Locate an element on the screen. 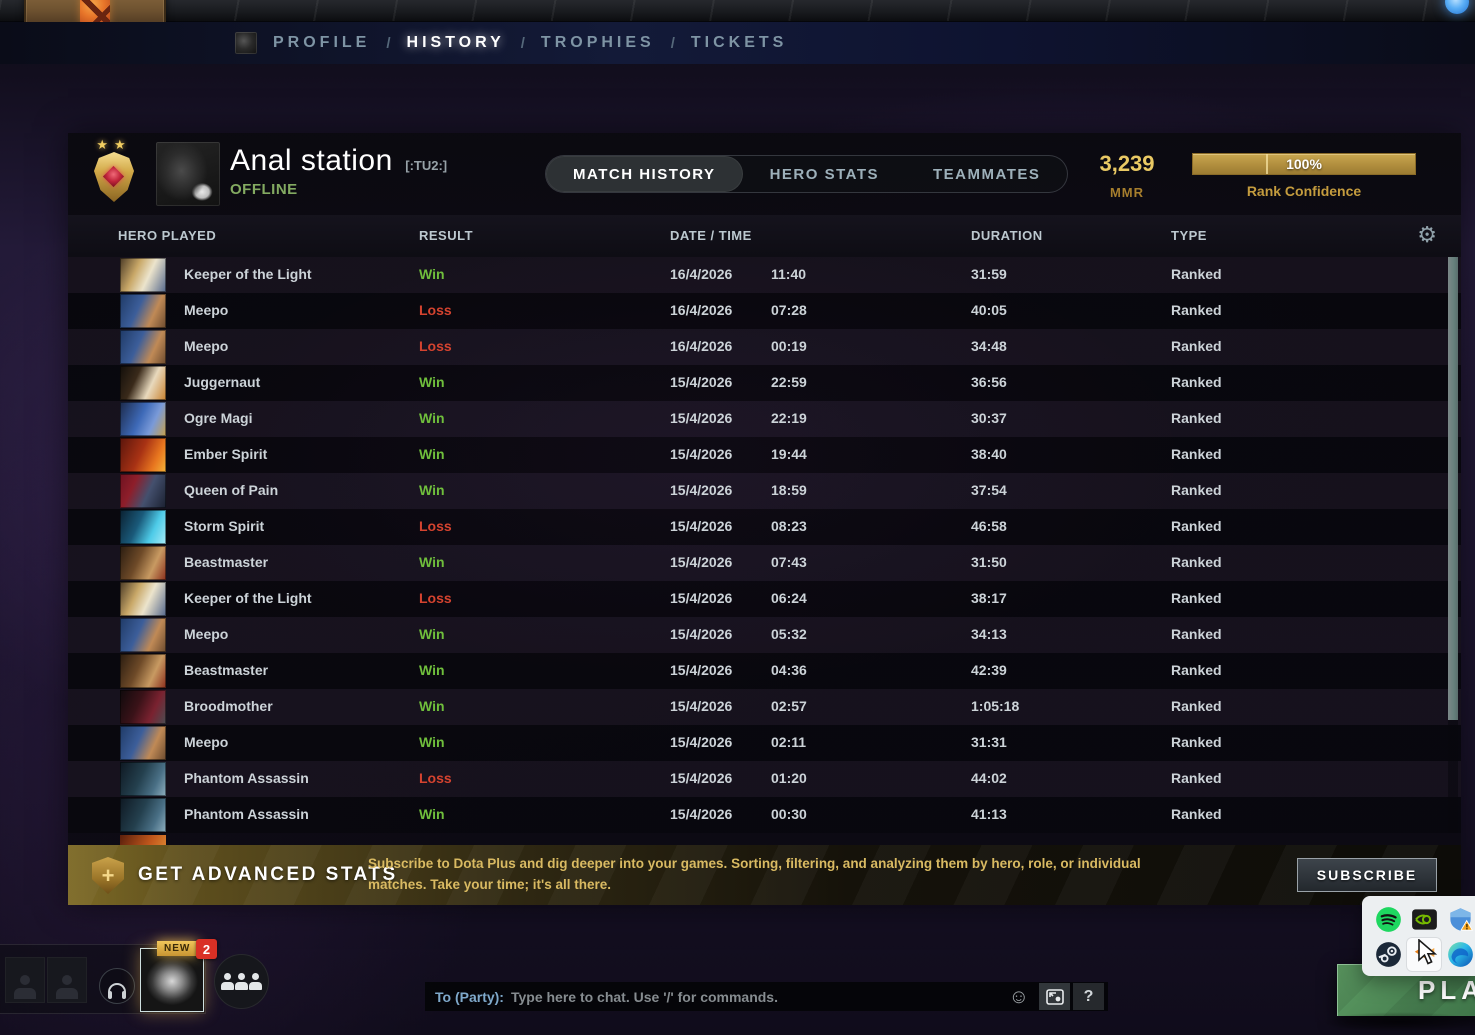 The width and height of the screenshot is (1475, 1035). hero-name: Keeper of the Light is located at coordinates (248, 598).